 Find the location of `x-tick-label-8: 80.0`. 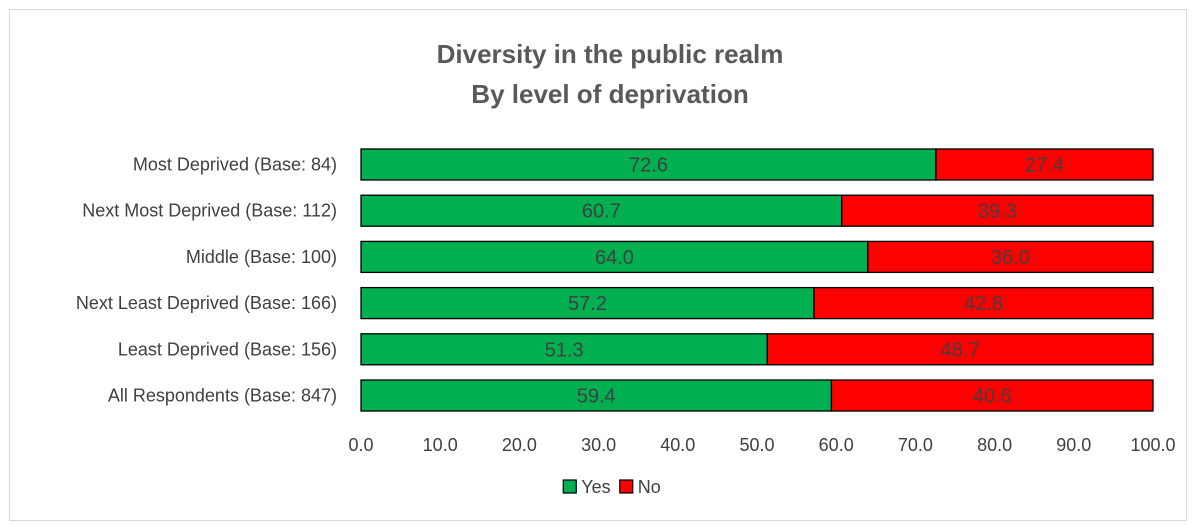

x-tick-label-8: 80.0 is located at coordinates (994, 445).